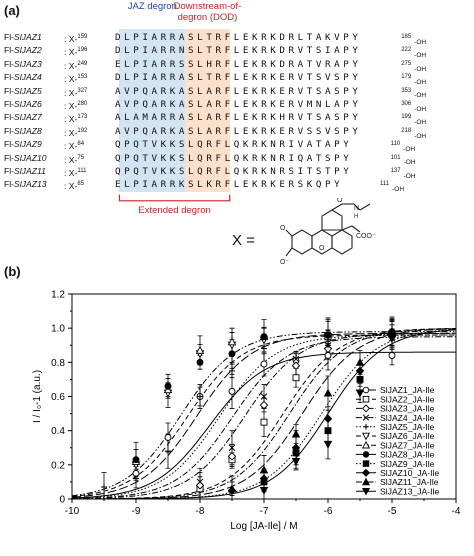 This screenshot has height=556, width=474. I want to click on peptide-sequence: DLPIARRASLTRFLEKRKDRLTAKVPY, so click(238, 37).